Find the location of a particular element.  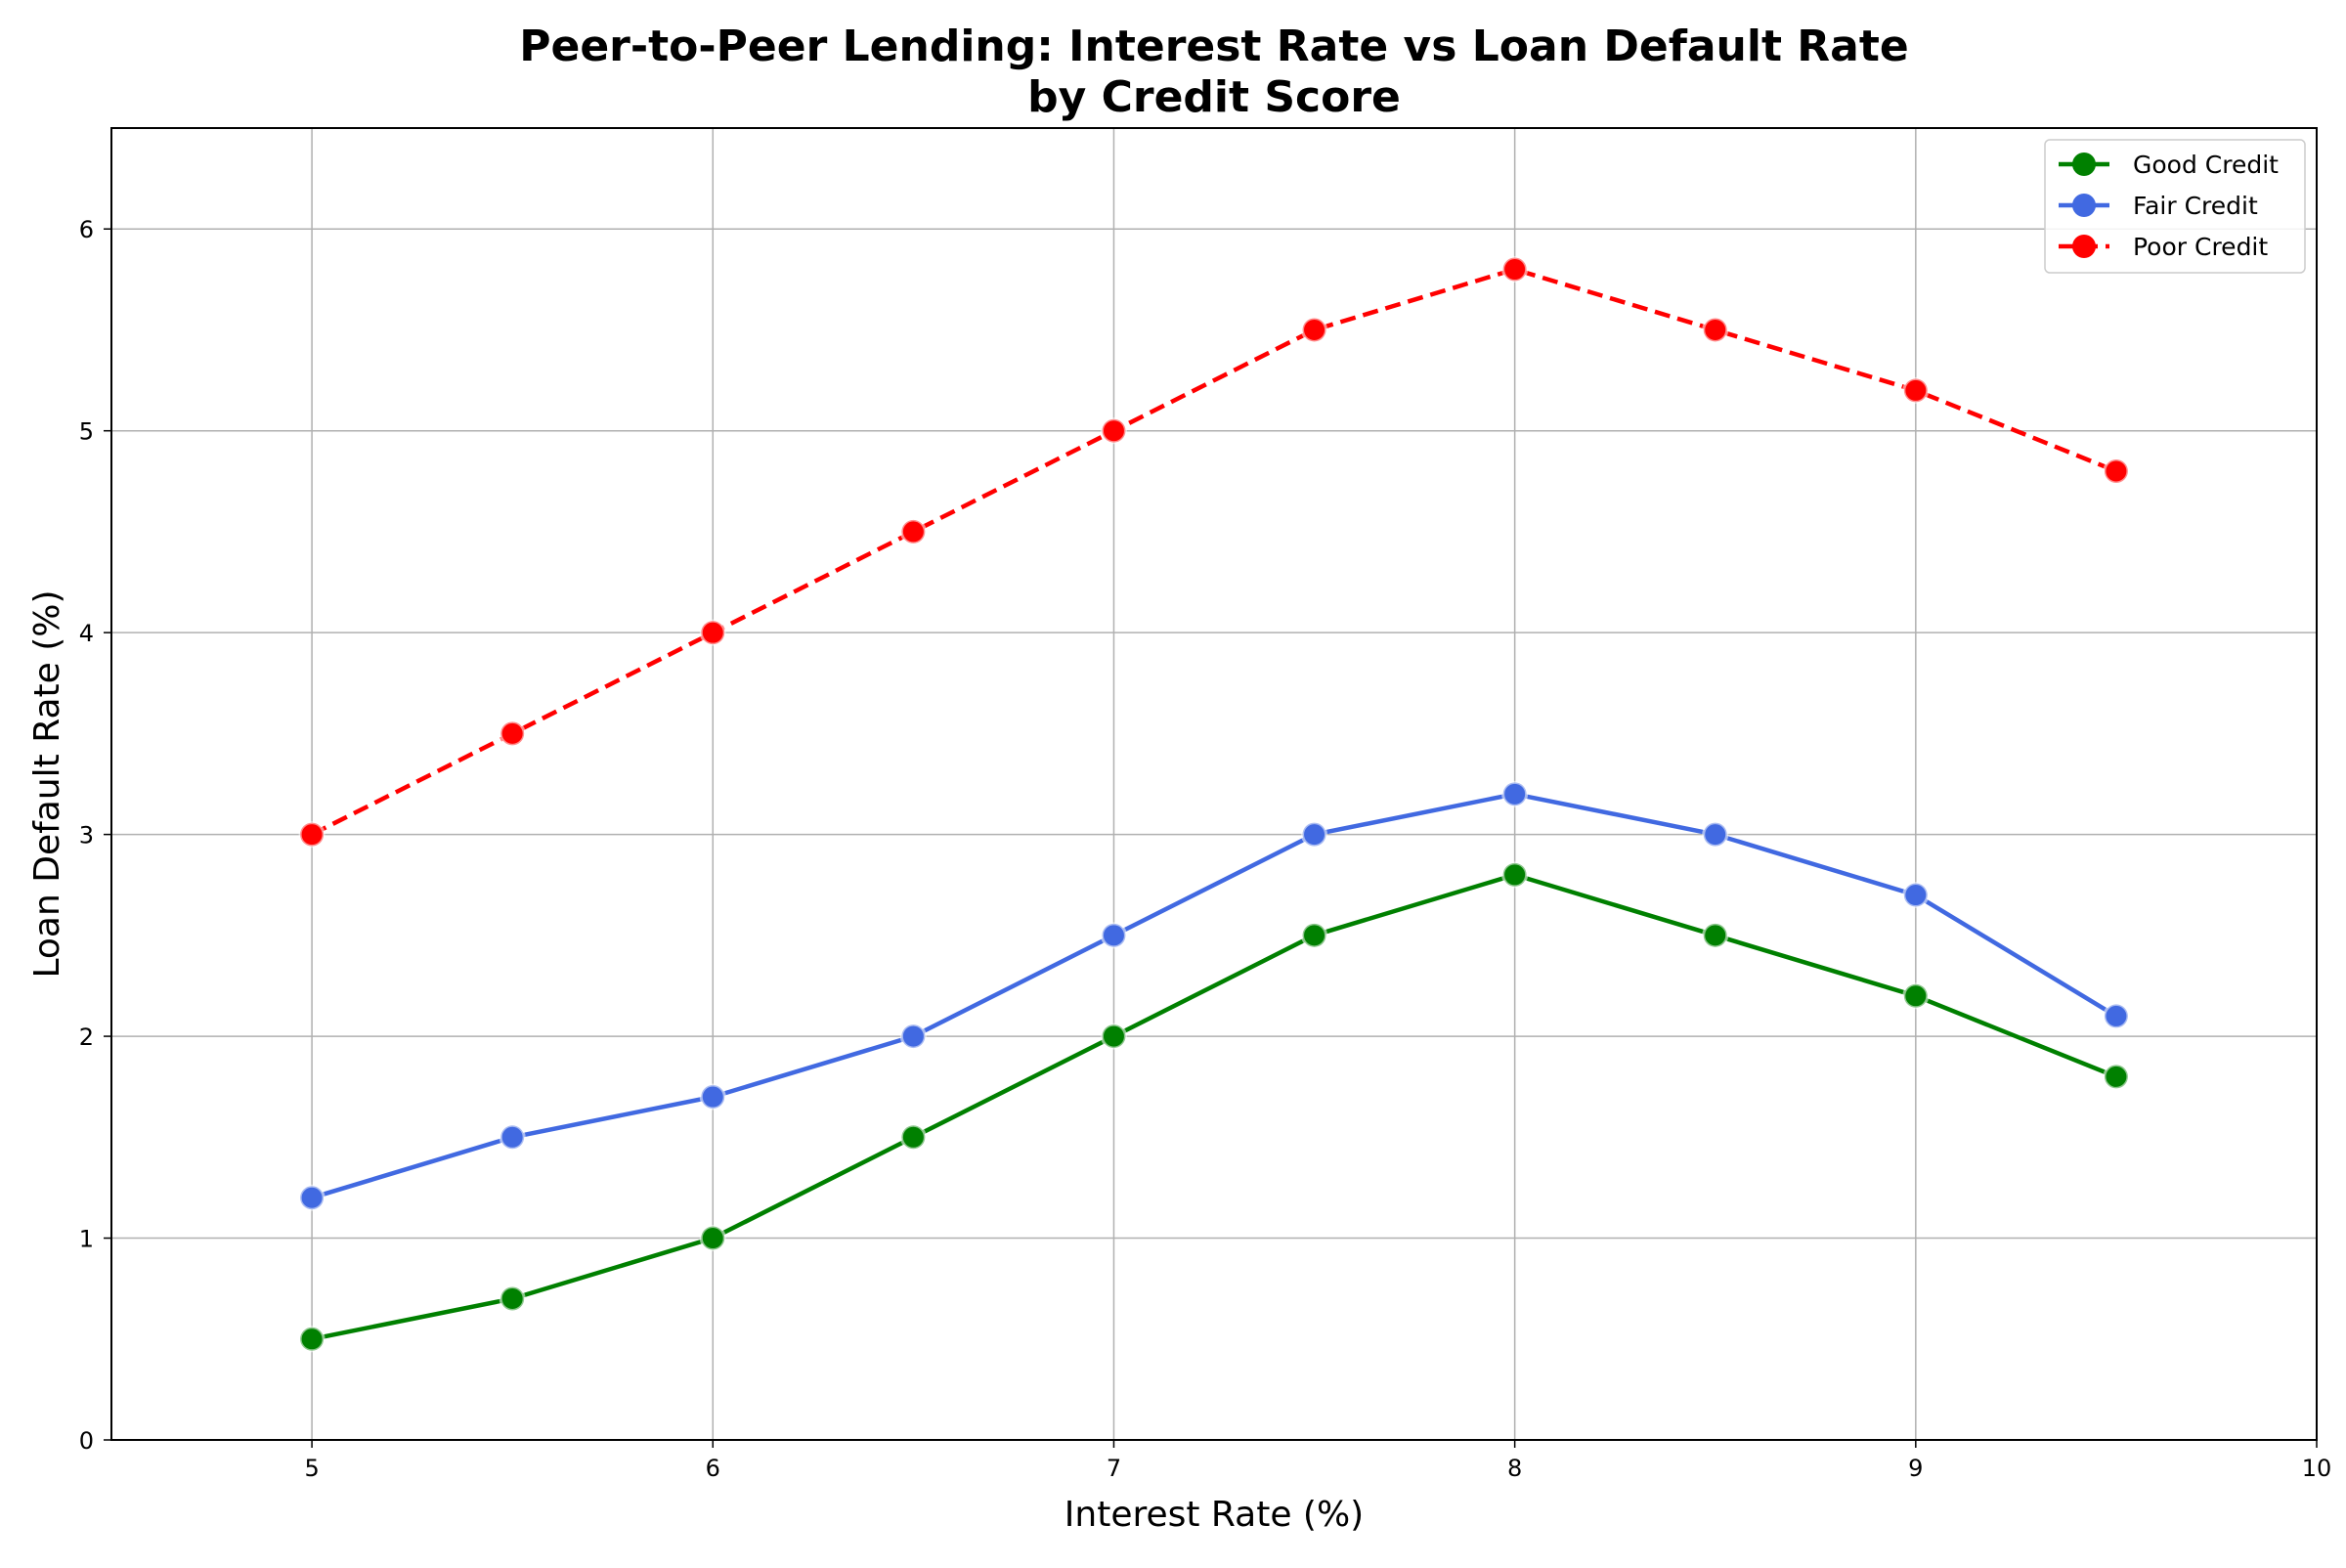

x-tick-label: 5 is located at coordinates (312, 1468).